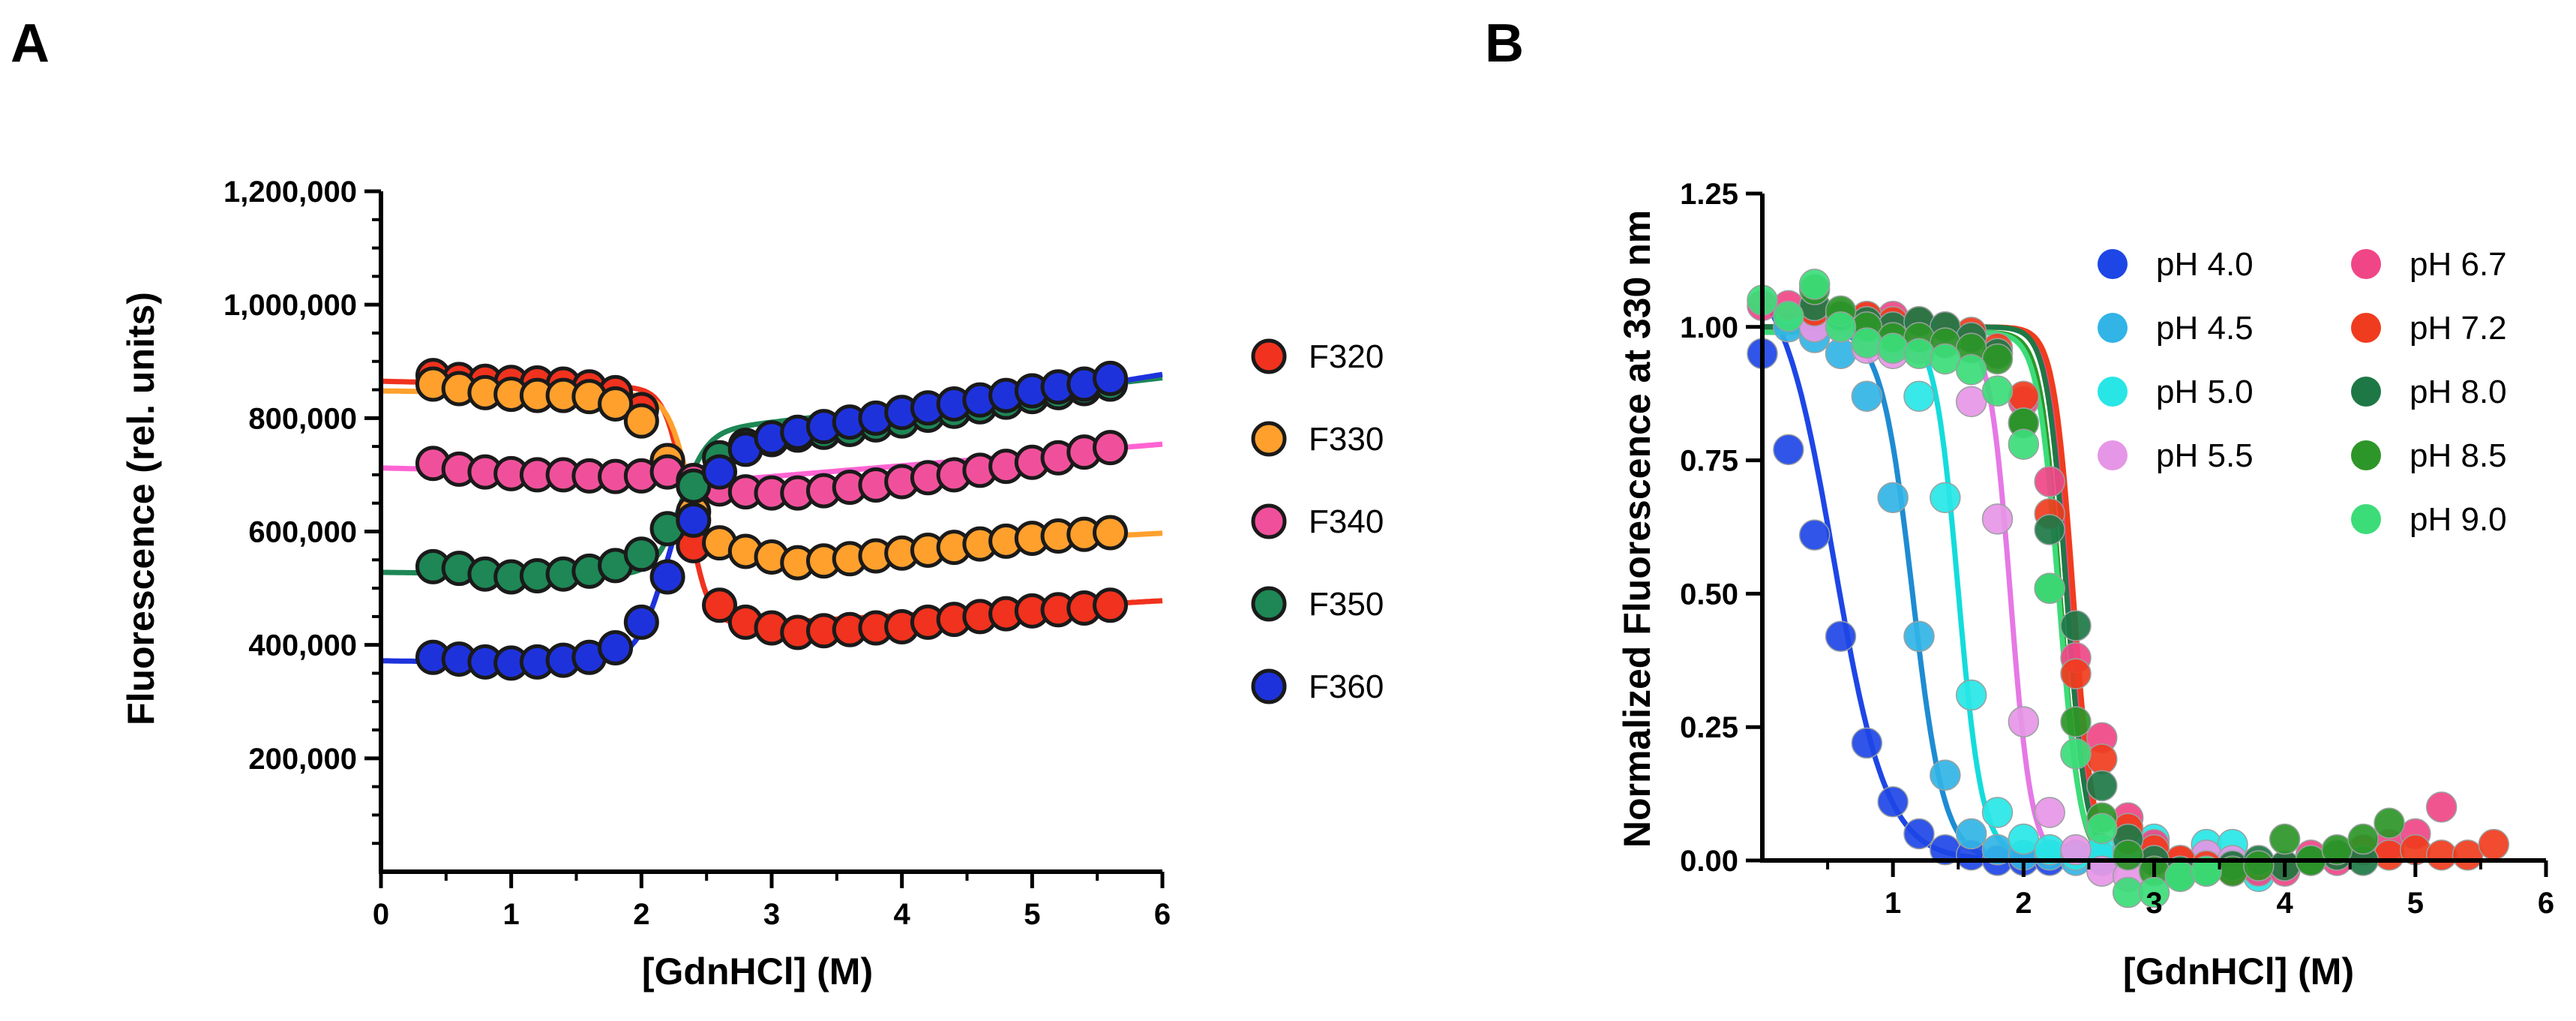 The image size is (2576, 1021). What do you see at coordinates (1347, 604) in the screenshot?
I see `legend-label: F350` at bounding box center [1347, 604].